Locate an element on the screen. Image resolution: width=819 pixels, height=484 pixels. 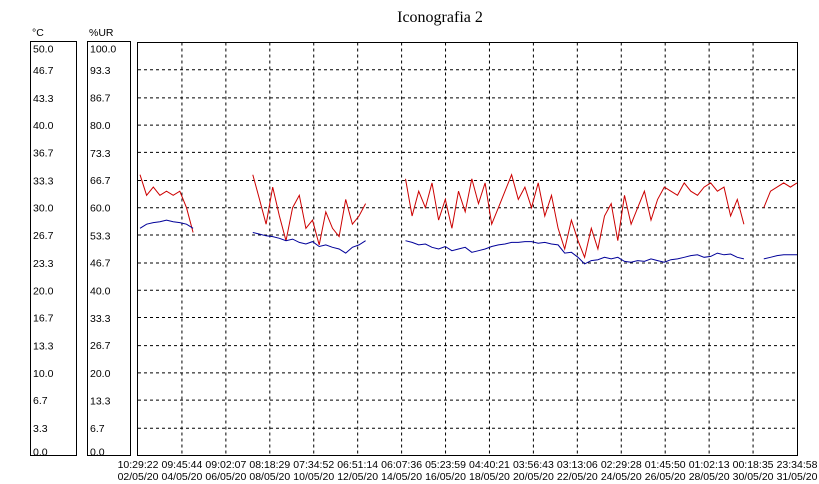
y2-tick-label: 100.0 is located at coordinates (103, 50).